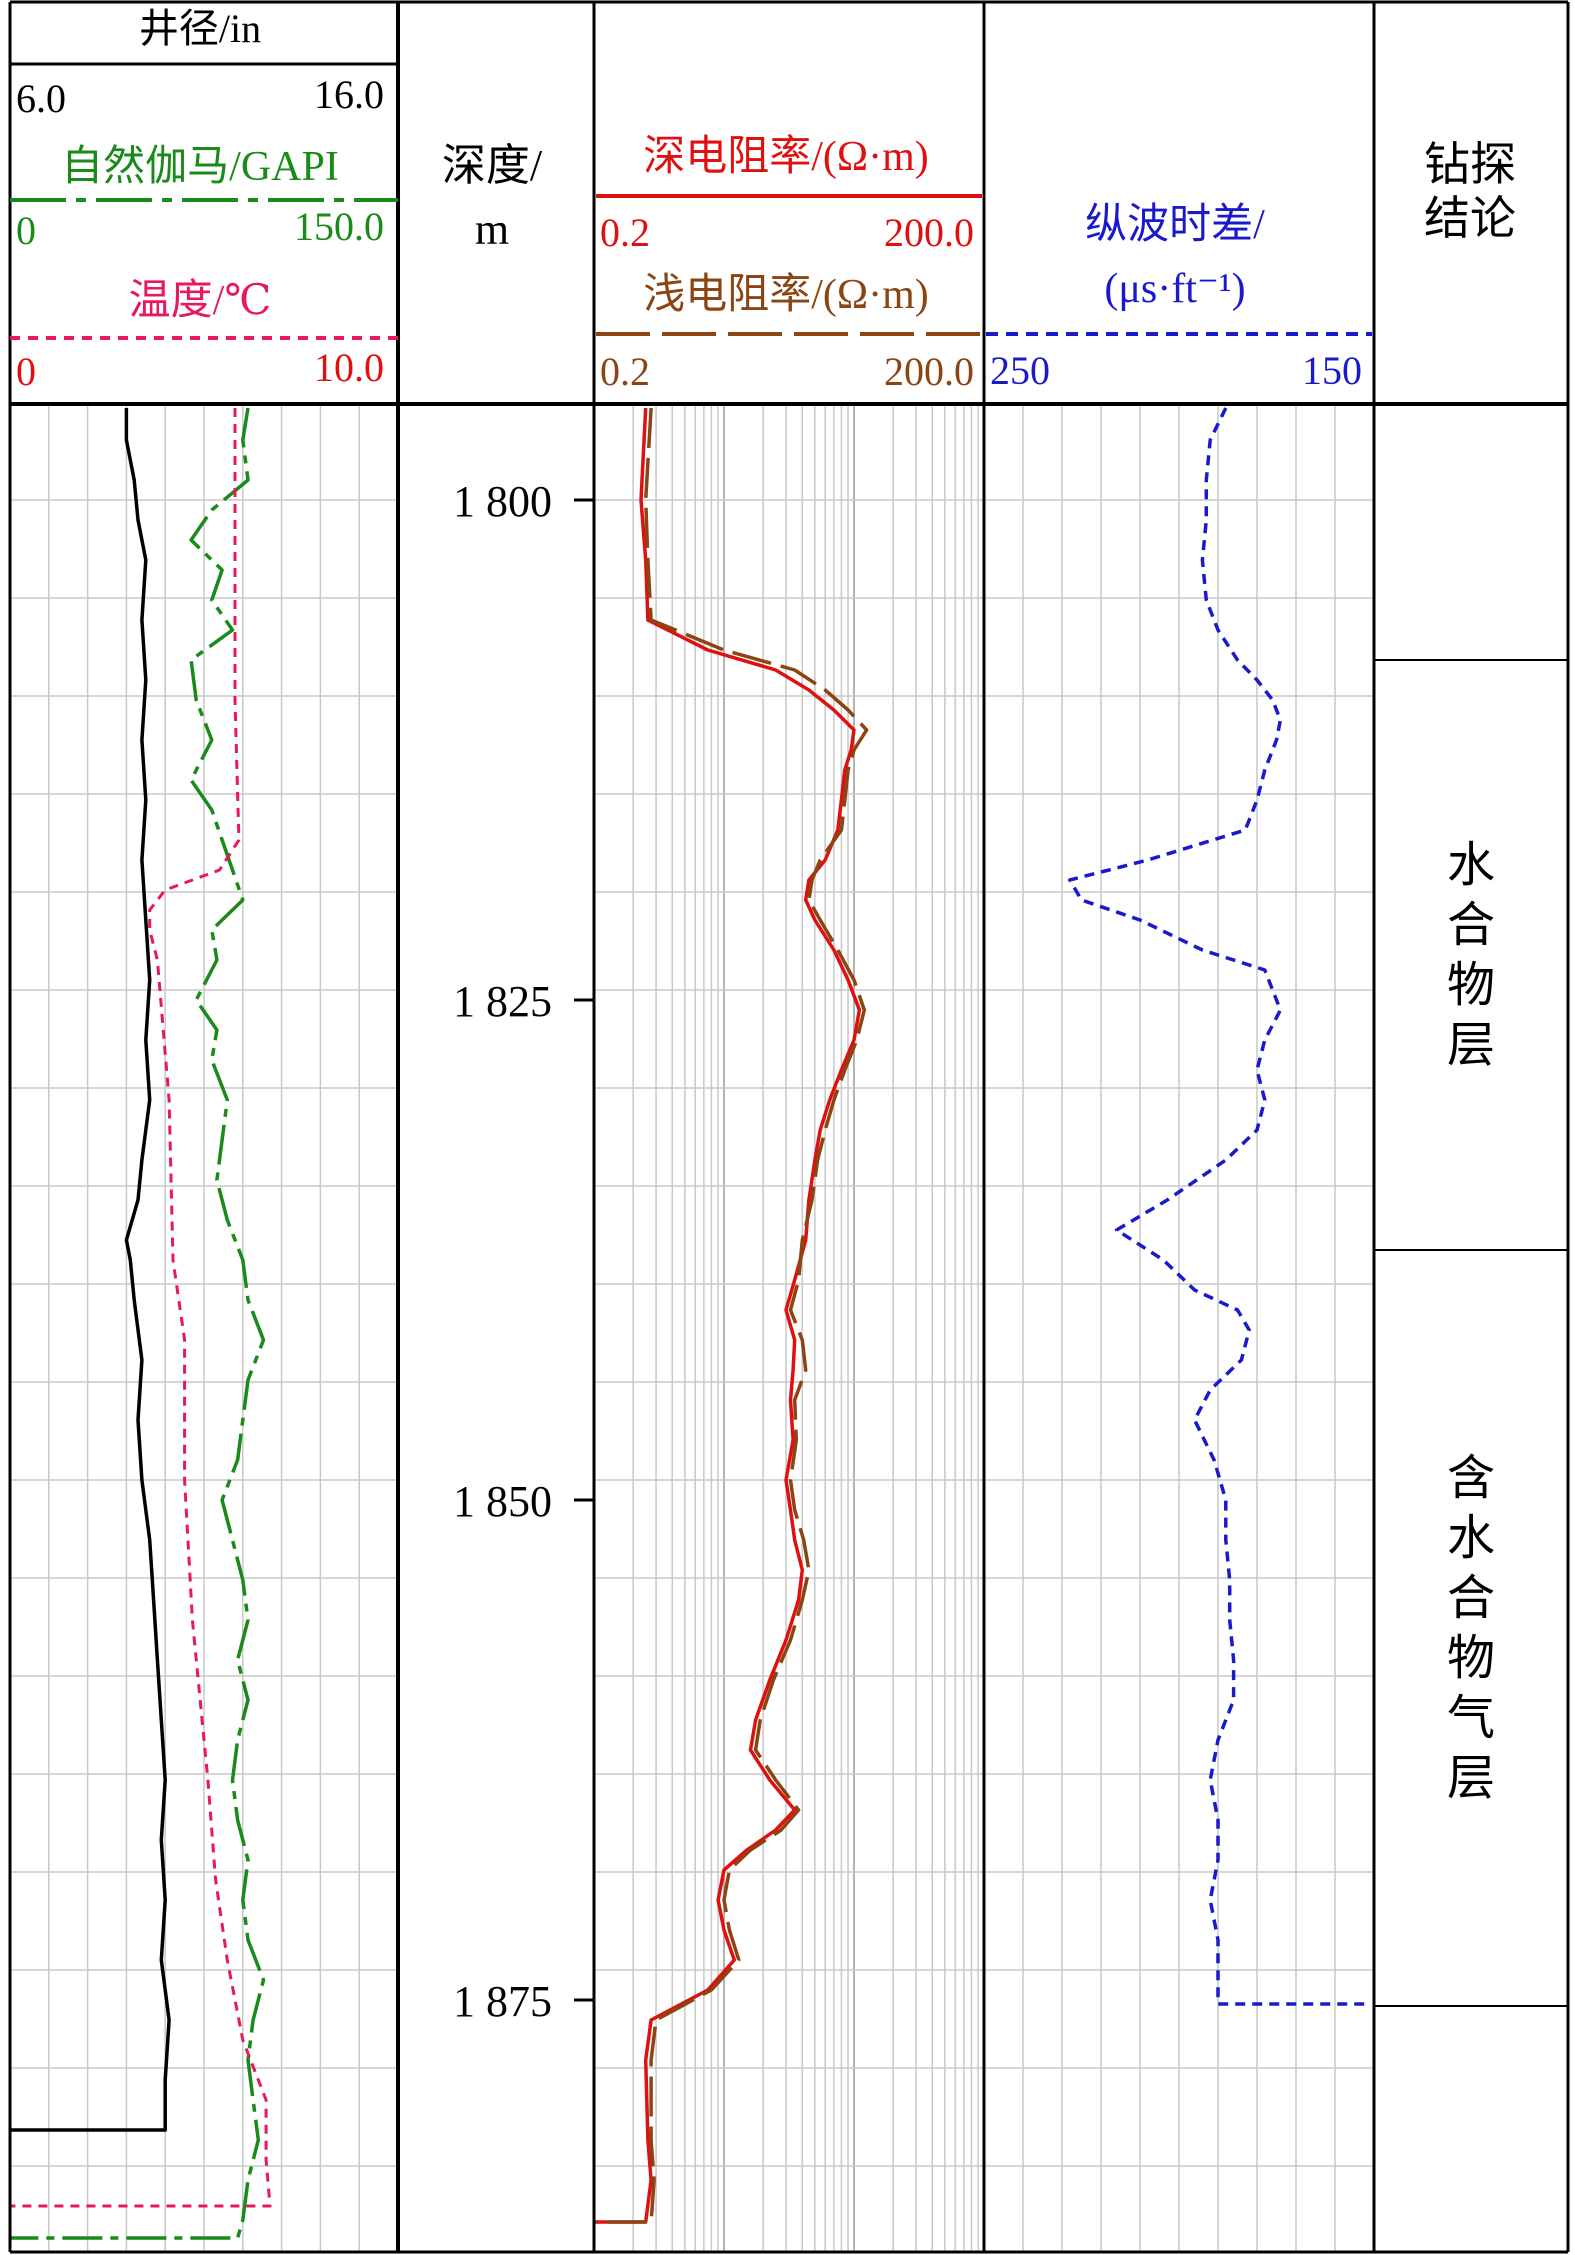 The height and width of the screenshot is (2255, 1575). What do you see at coordinates (1332, 370) in the screenshot?
I see `sonic-max: 150` at bounding box center [1332, 370].